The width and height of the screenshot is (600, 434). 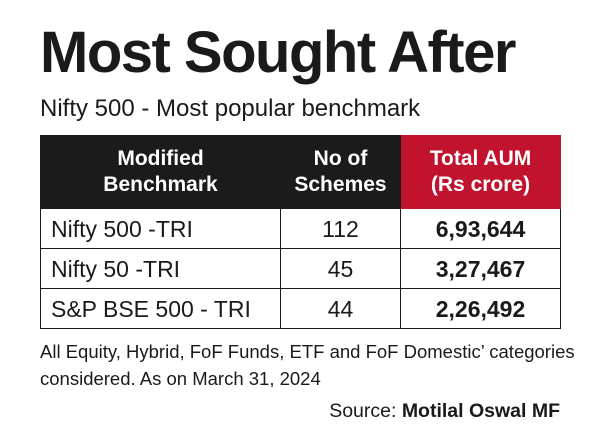 I want to click on column-header-line: Total AUM, so click(x=480, y=158).